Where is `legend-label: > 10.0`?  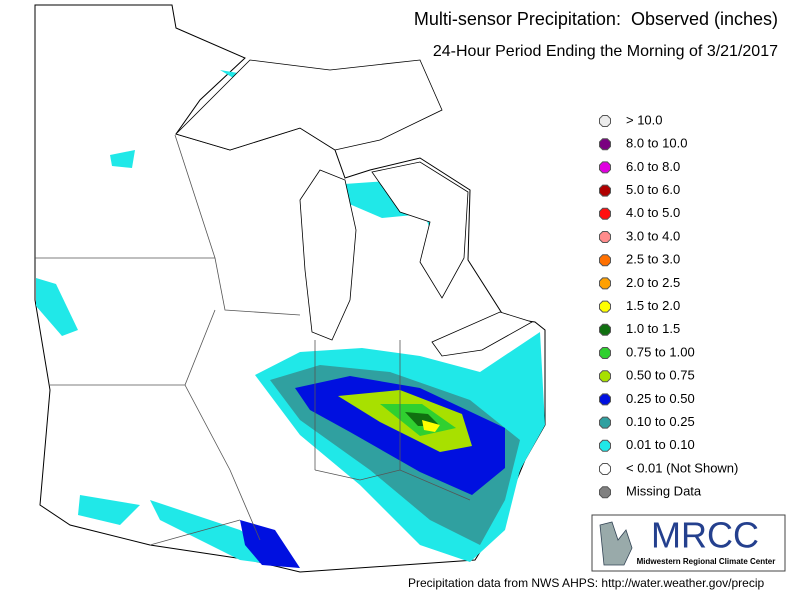
legend-label: > 10.0 is located at coordinates (644, 119).